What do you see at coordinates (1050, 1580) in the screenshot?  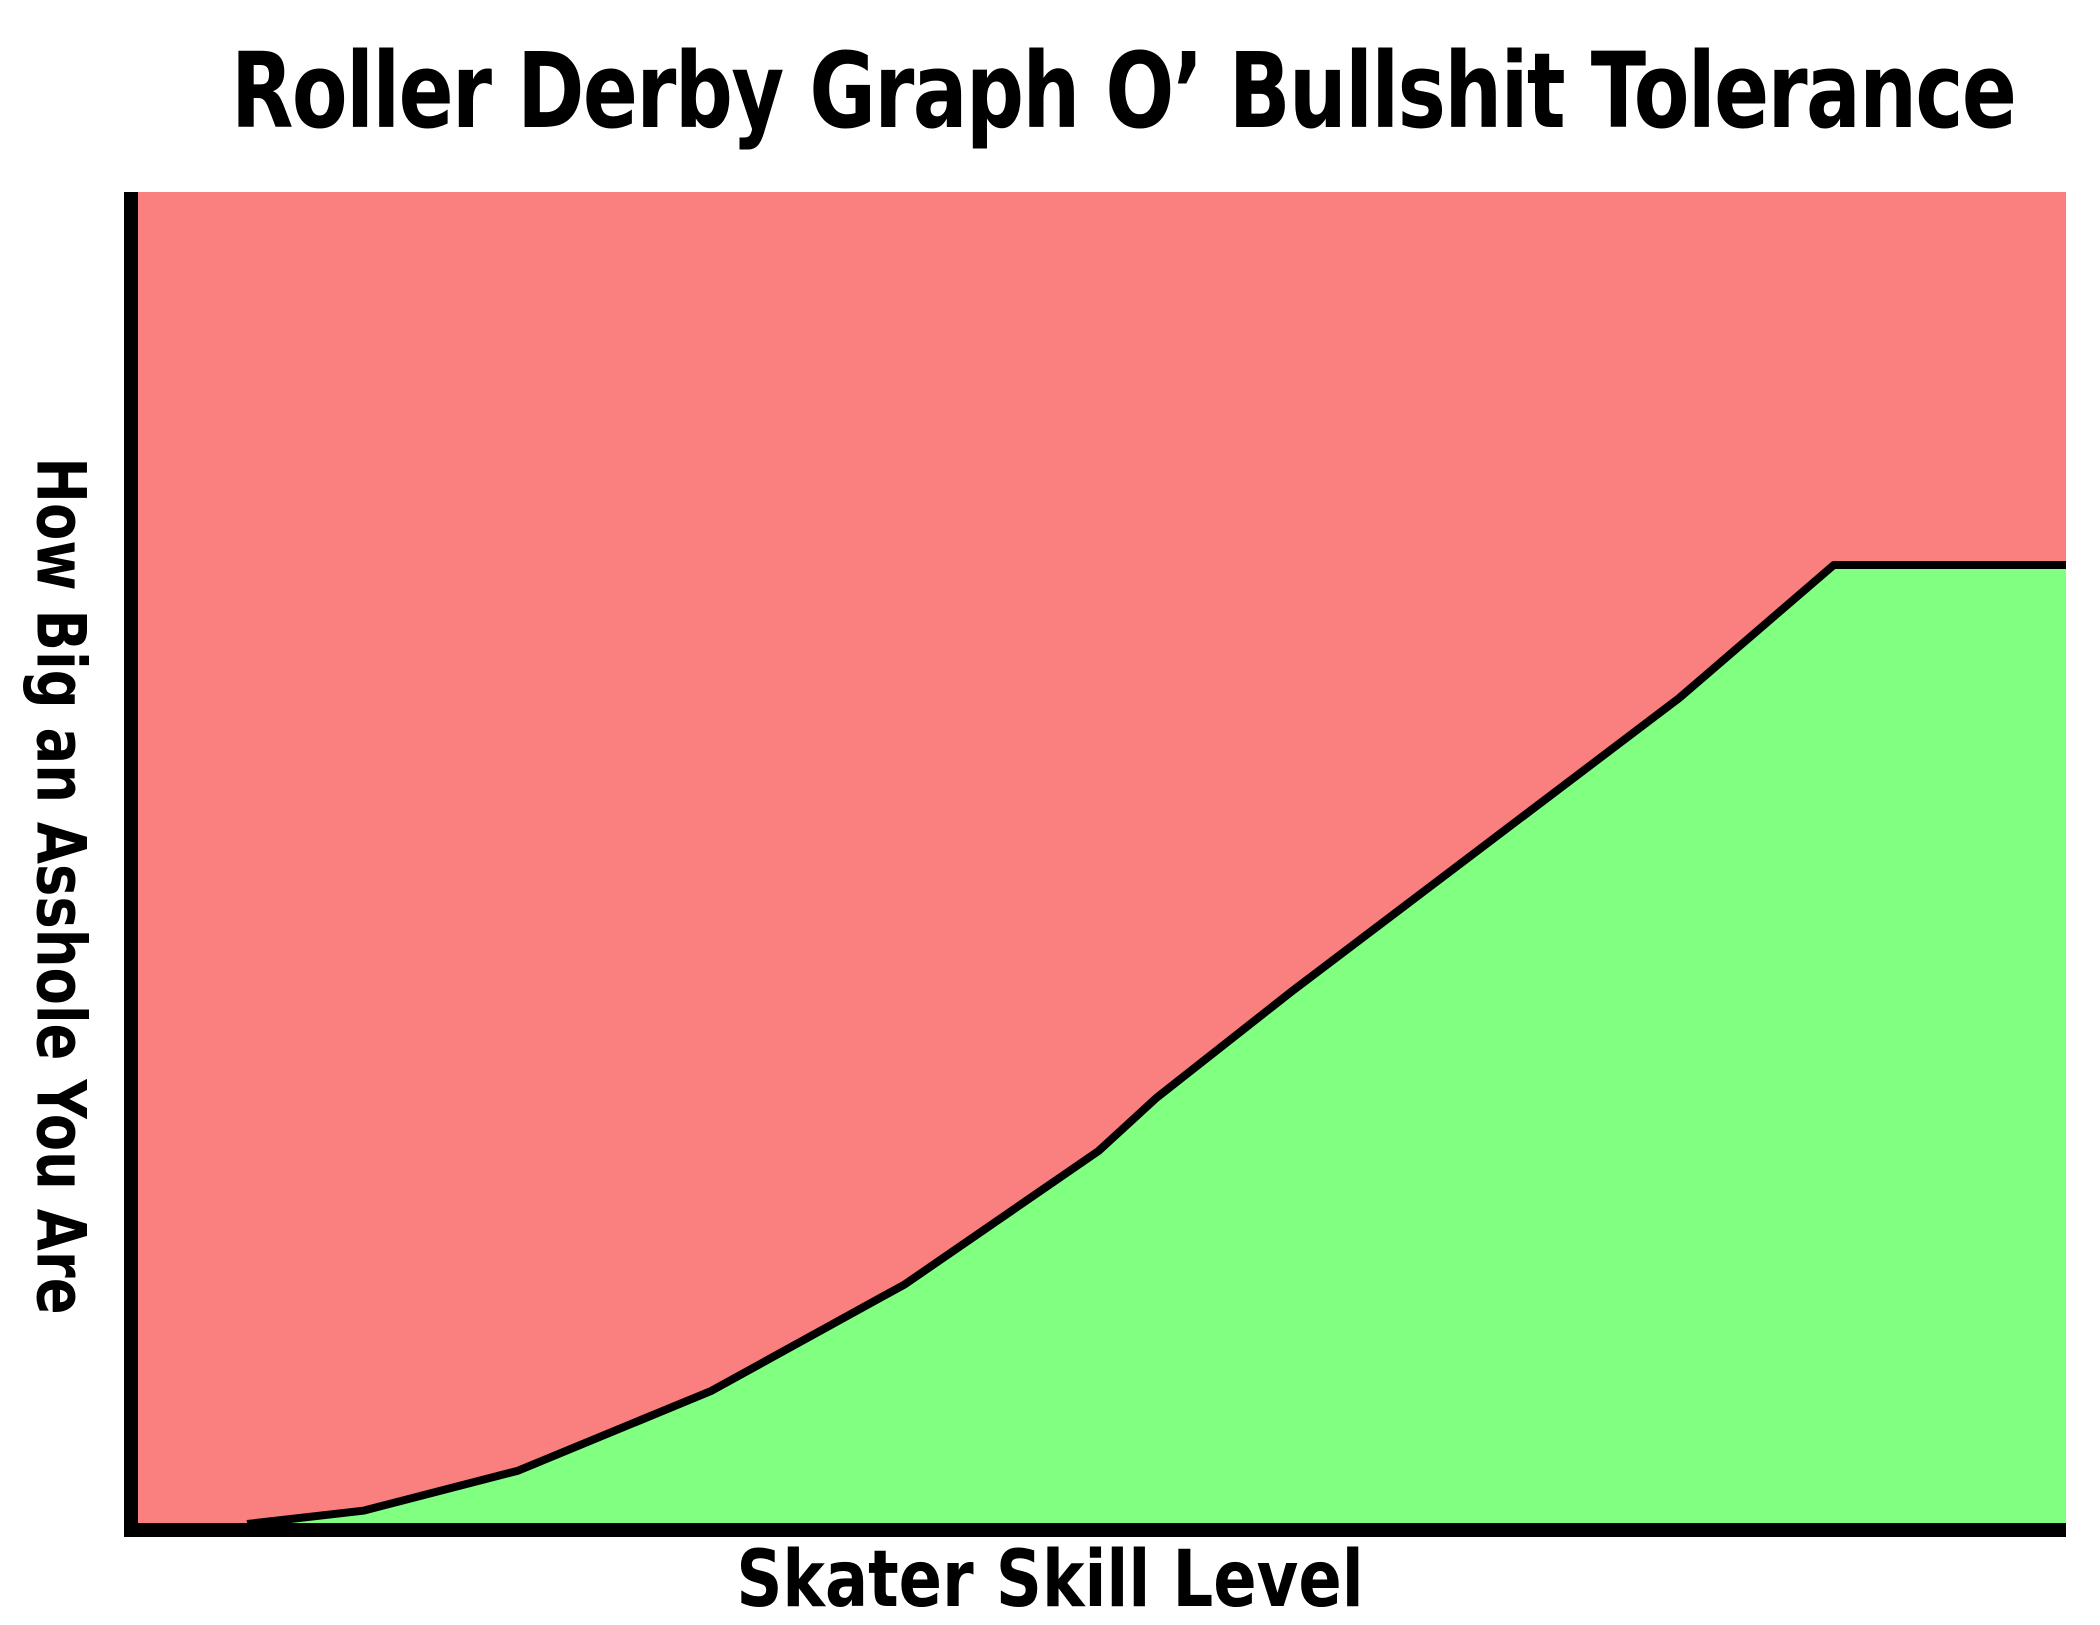 I see `x-axis-label: Skater Skill Level` at bounding box center [1050, 1580].